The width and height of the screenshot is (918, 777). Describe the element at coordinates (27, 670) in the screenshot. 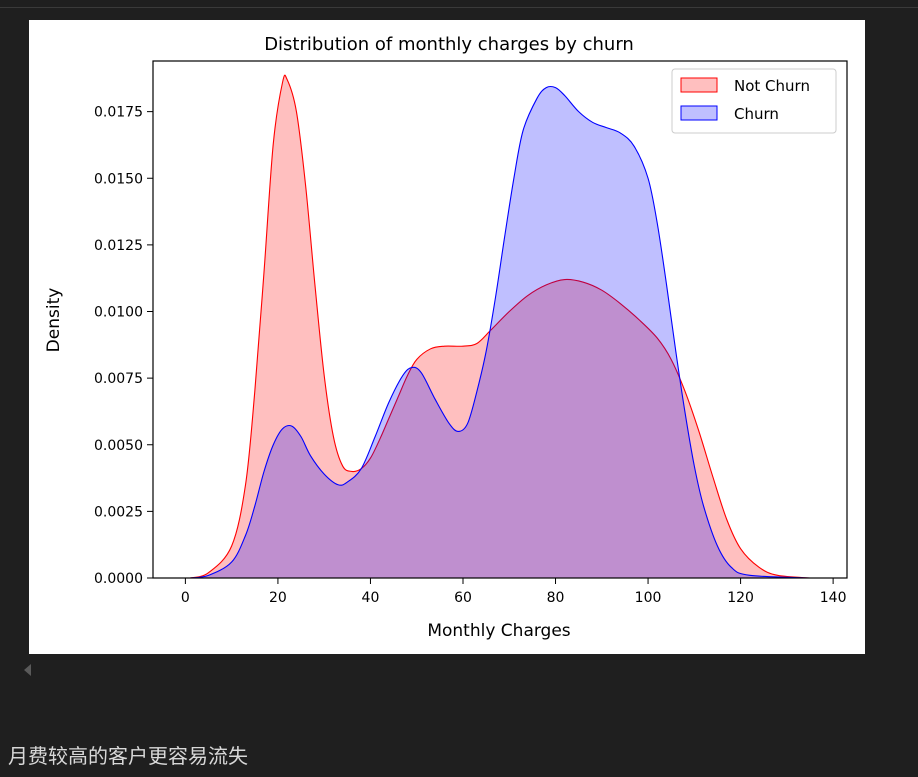

I see `scroll-left-arrow-icon` at that location.